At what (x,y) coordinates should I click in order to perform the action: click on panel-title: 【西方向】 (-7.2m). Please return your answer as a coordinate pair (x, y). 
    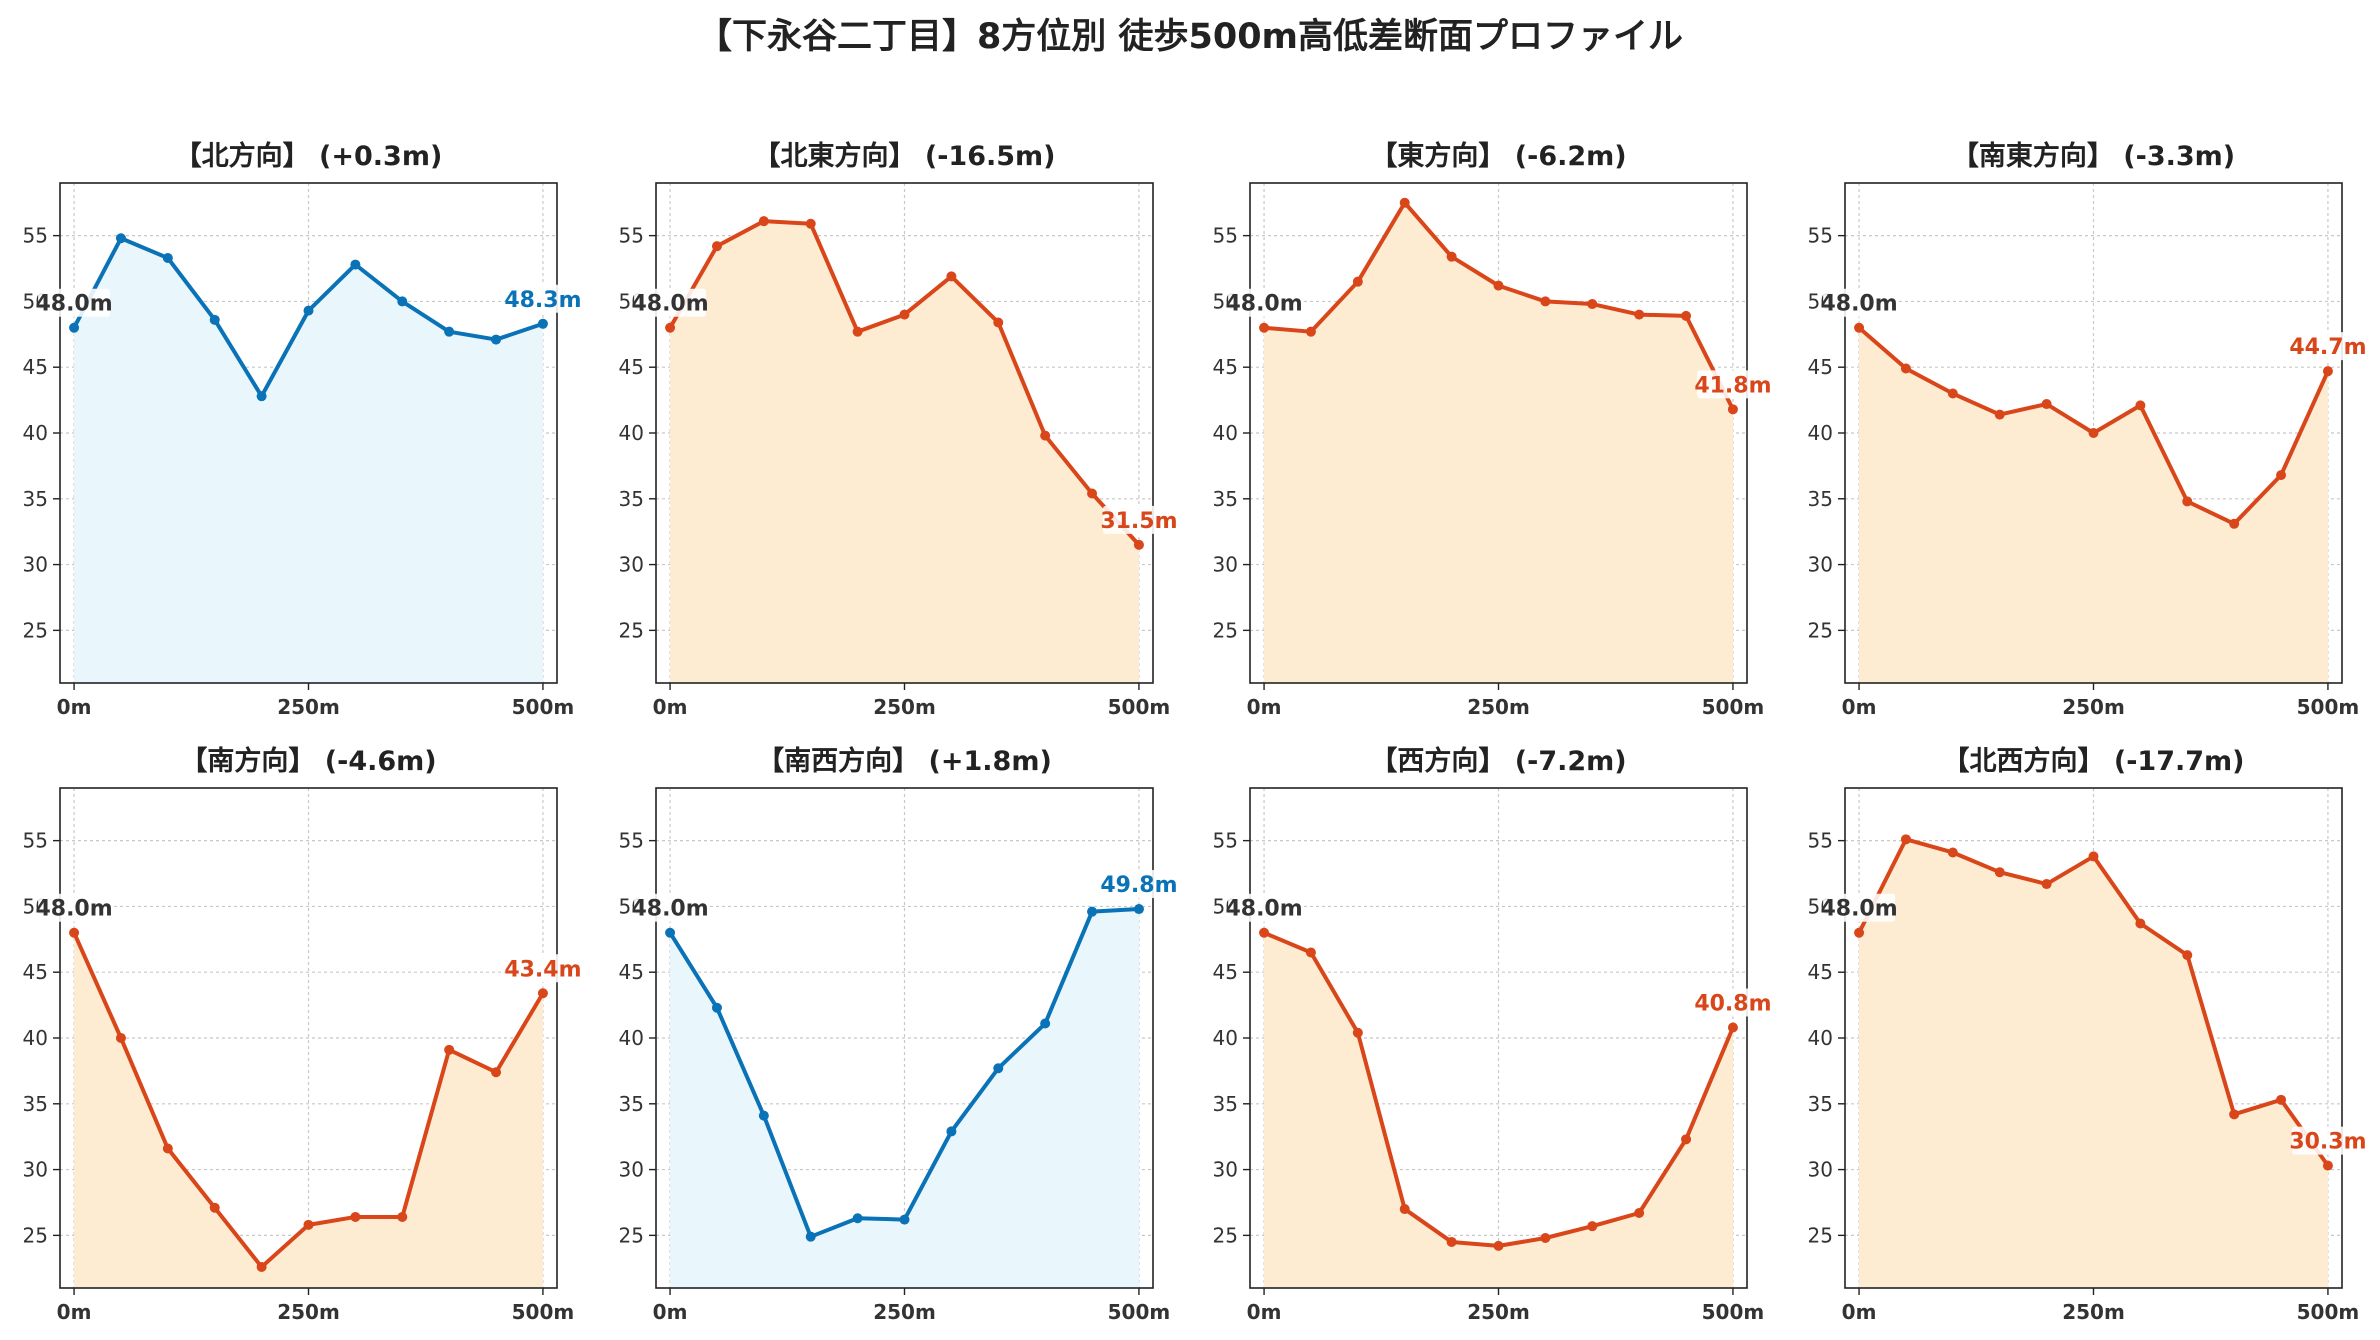
    Looking at the image, I should click on (1498, 761).